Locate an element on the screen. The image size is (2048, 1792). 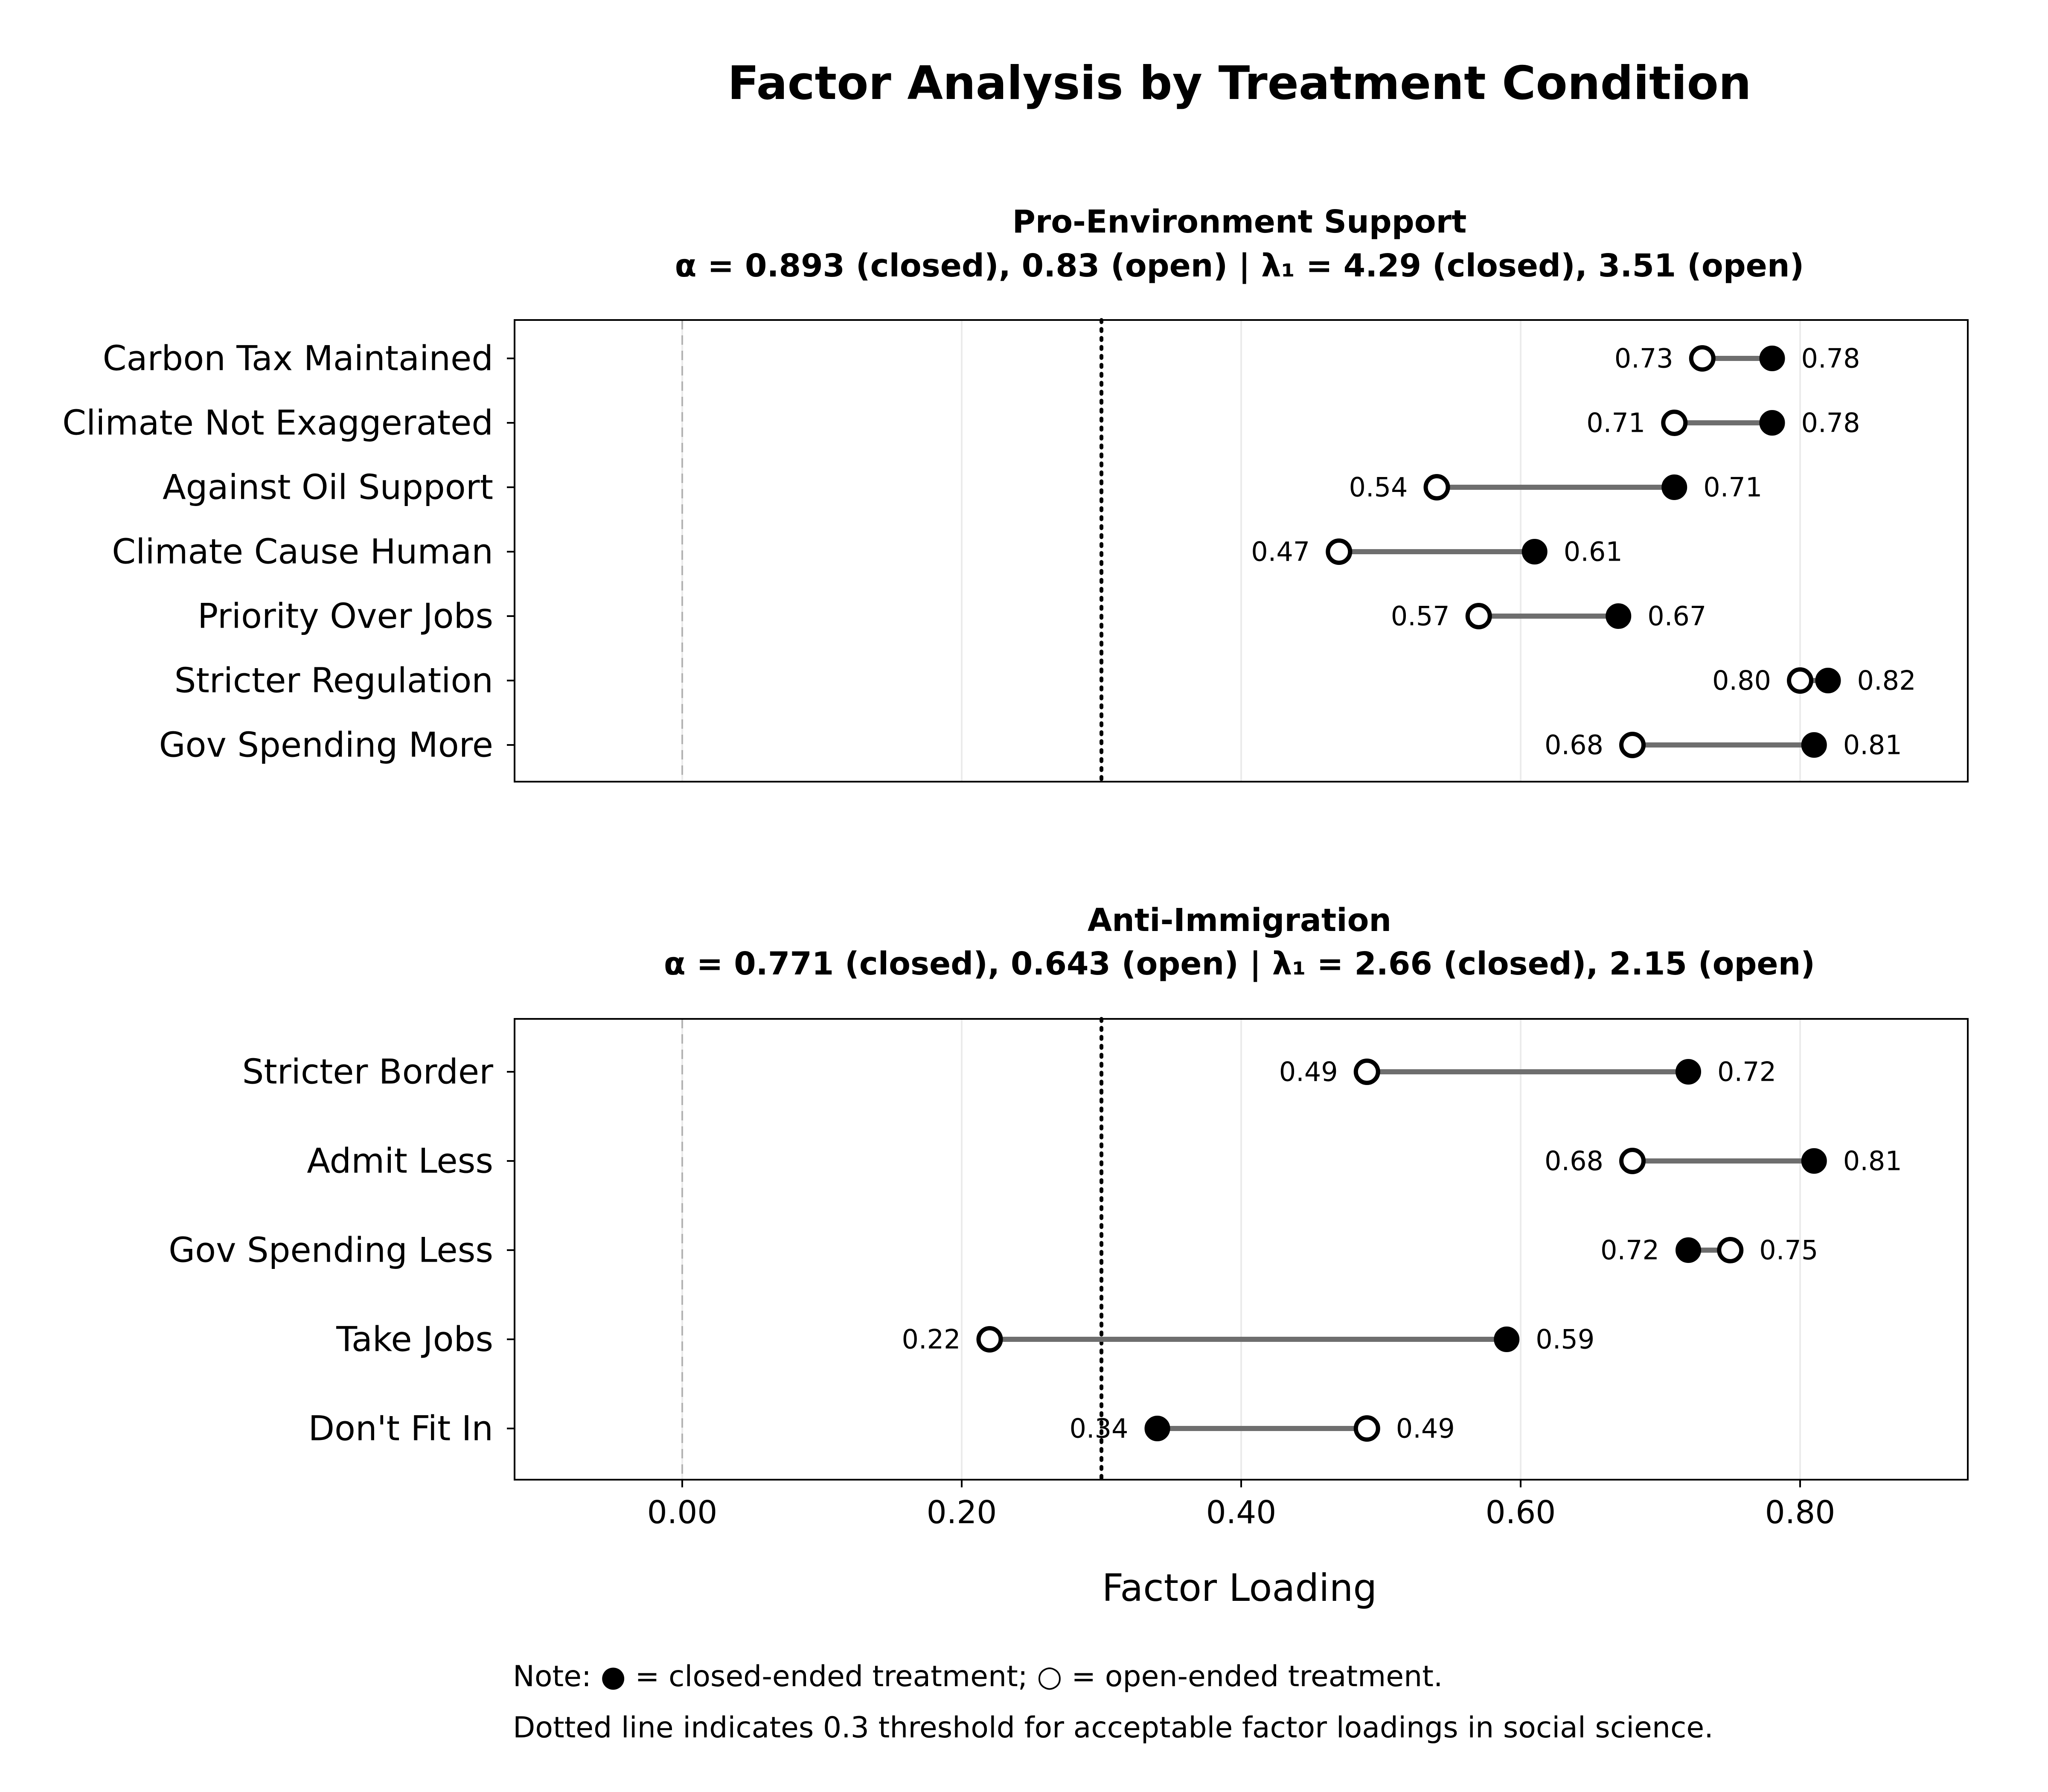
data-label: 0.54 is located at coordinates (1378, 488).